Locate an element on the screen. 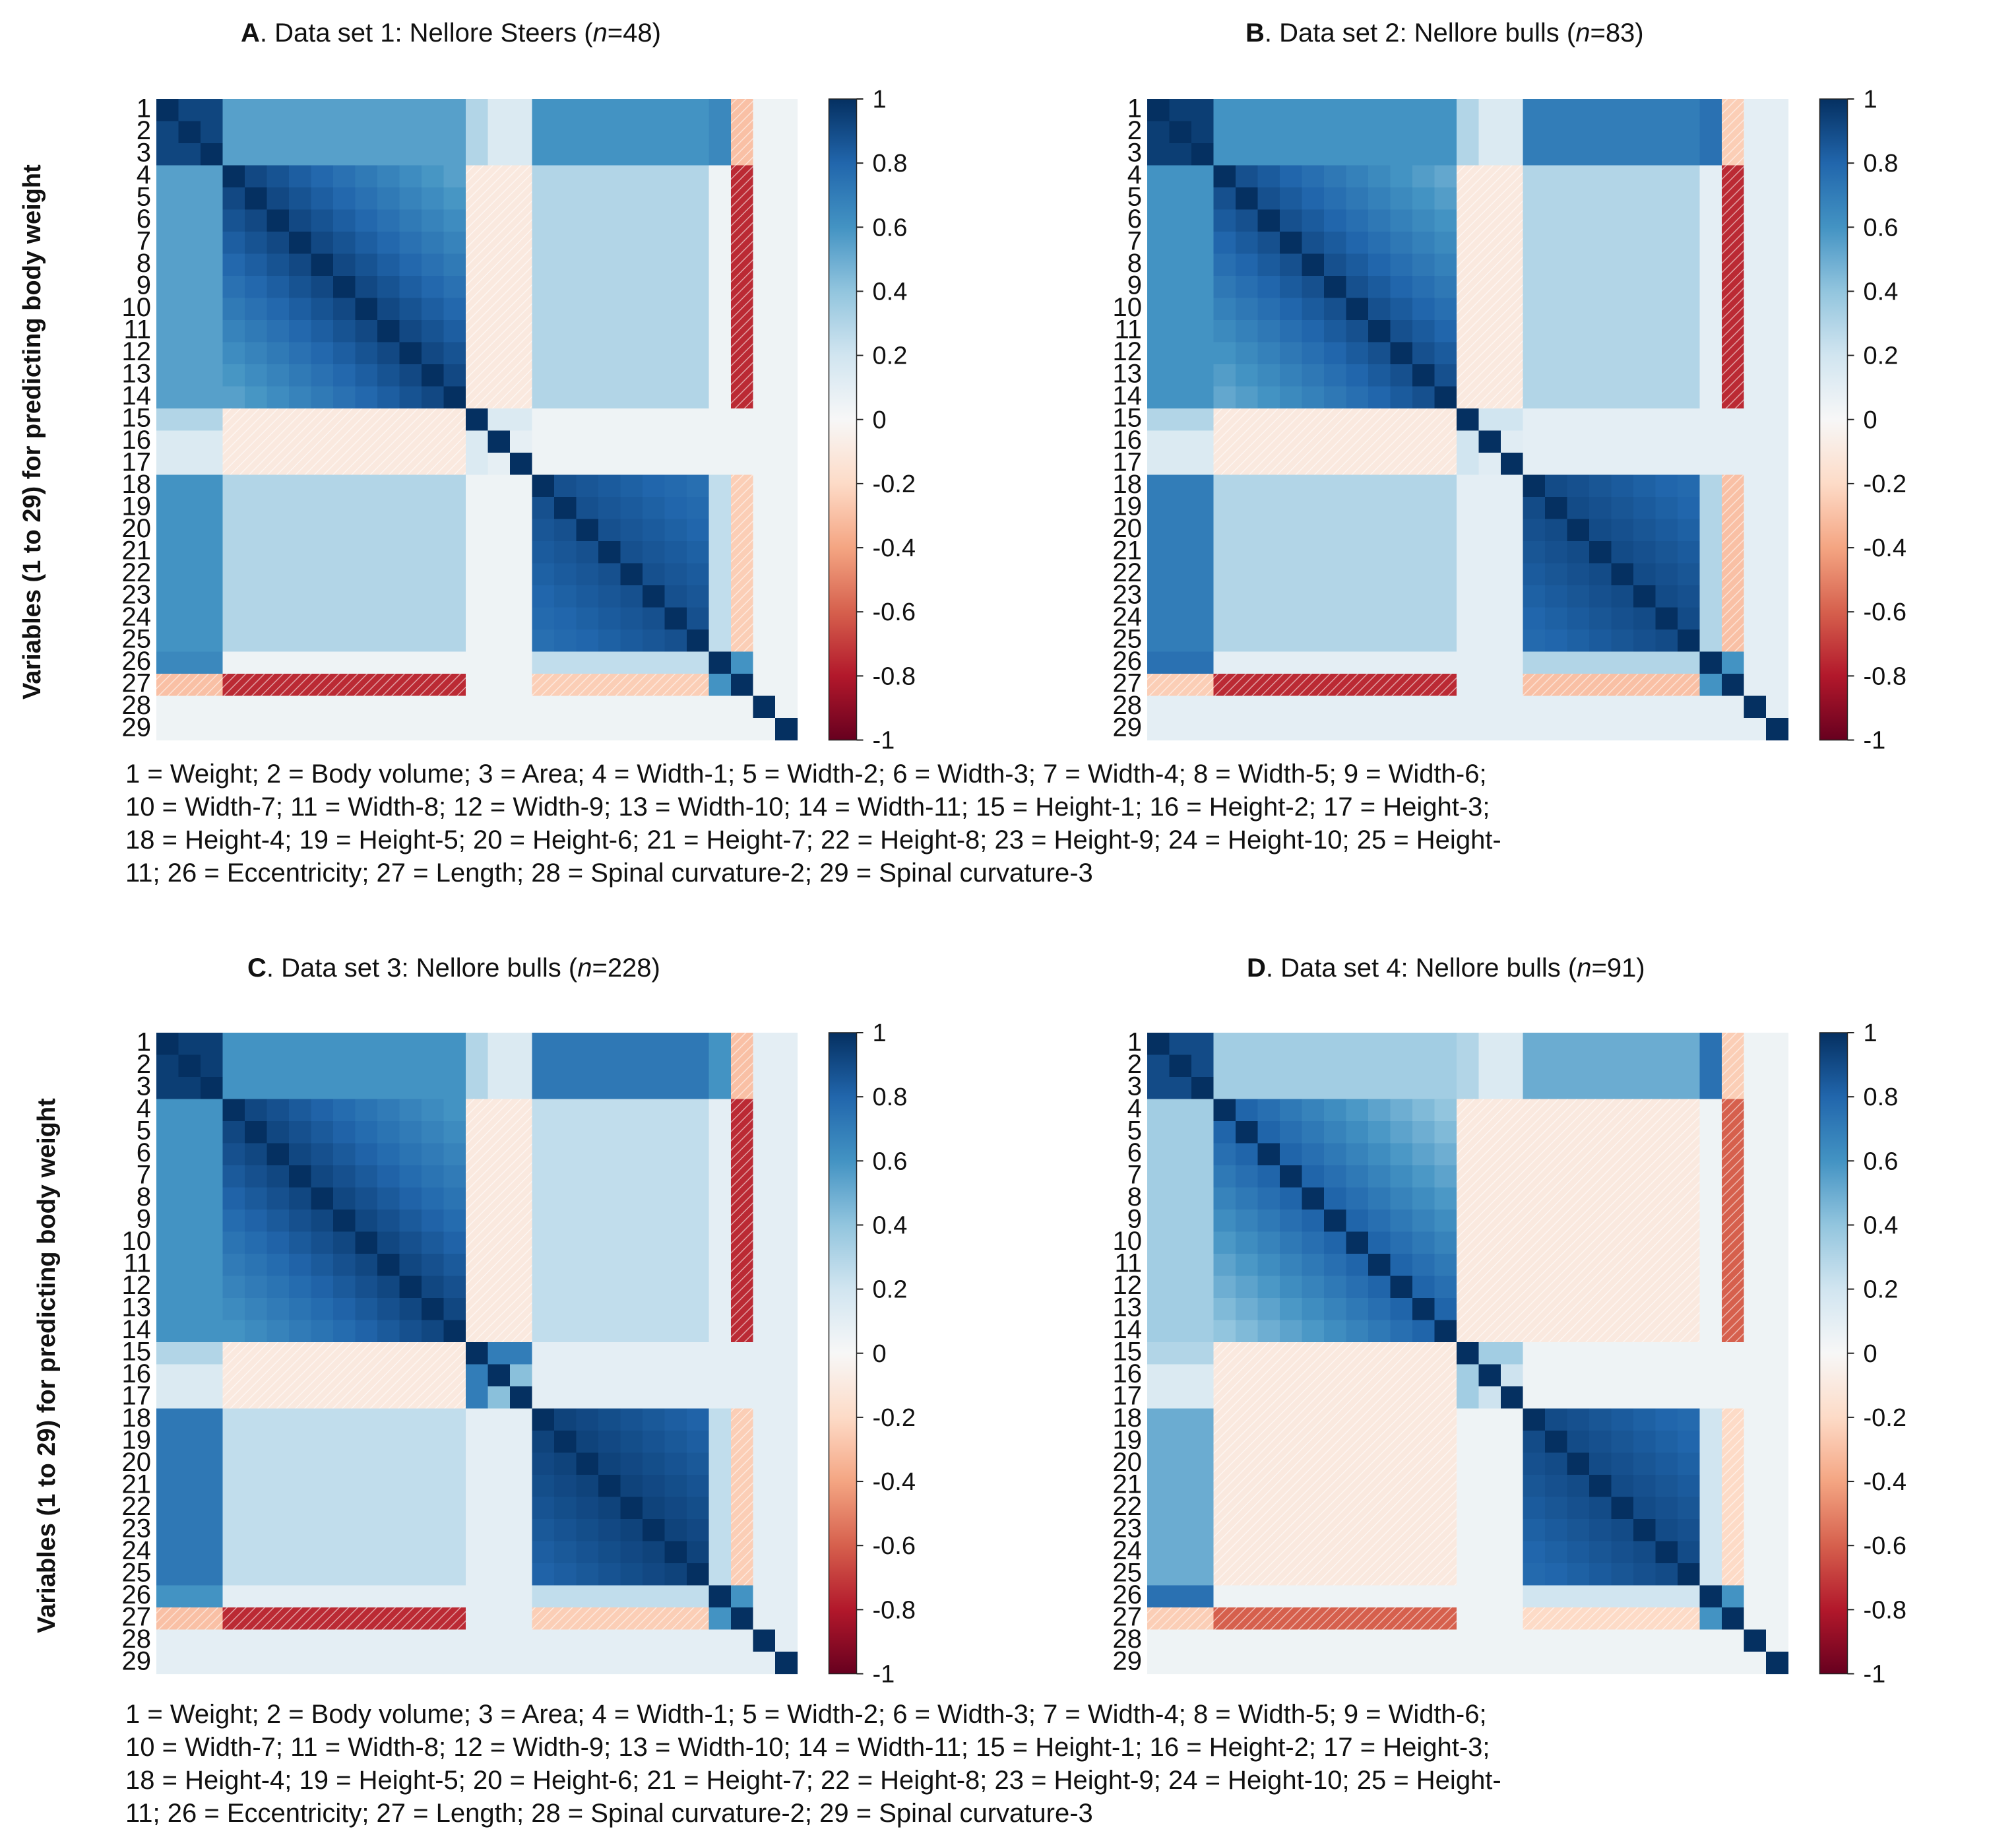 This screenshot has width=2016, height=1843. row-tick-label: 20 is located at coordinates (1128, 1462).